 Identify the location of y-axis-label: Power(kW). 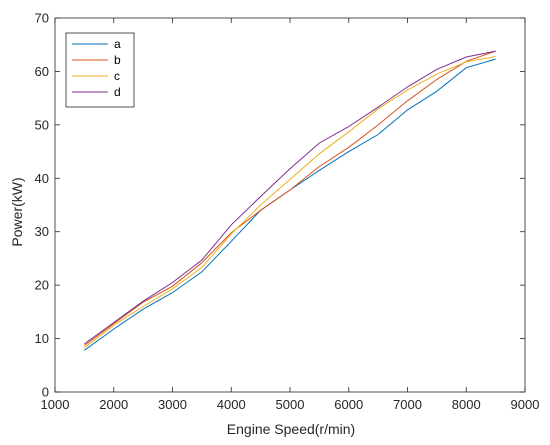
(17, 211).